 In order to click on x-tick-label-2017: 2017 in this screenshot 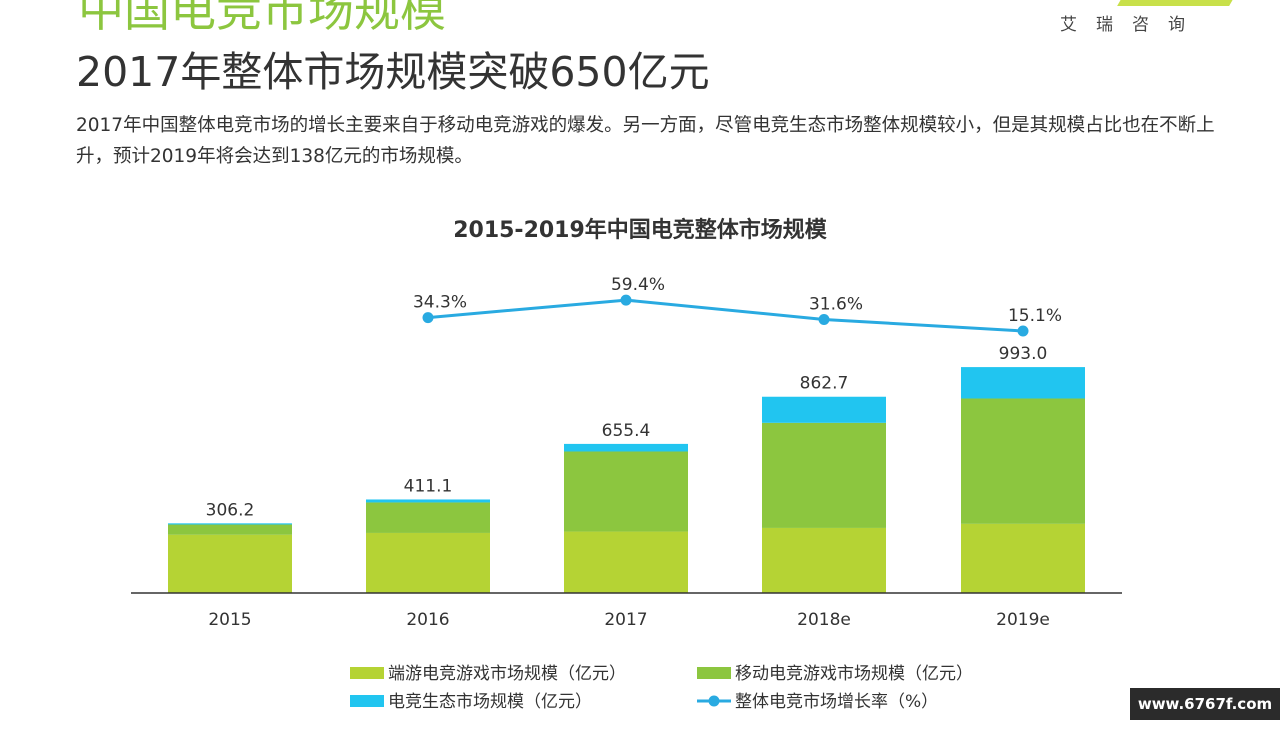, I will do `click(625, 620)`.